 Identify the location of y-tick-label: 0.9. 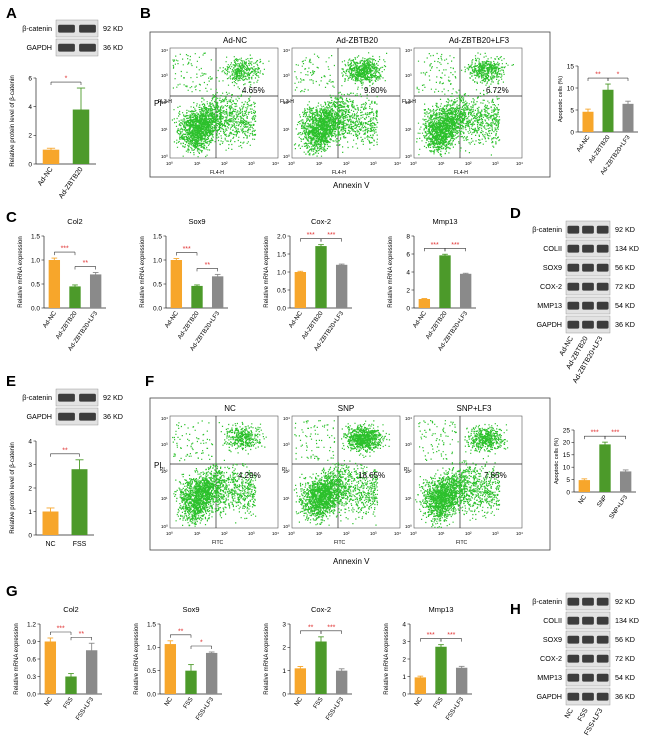
(31, 642).